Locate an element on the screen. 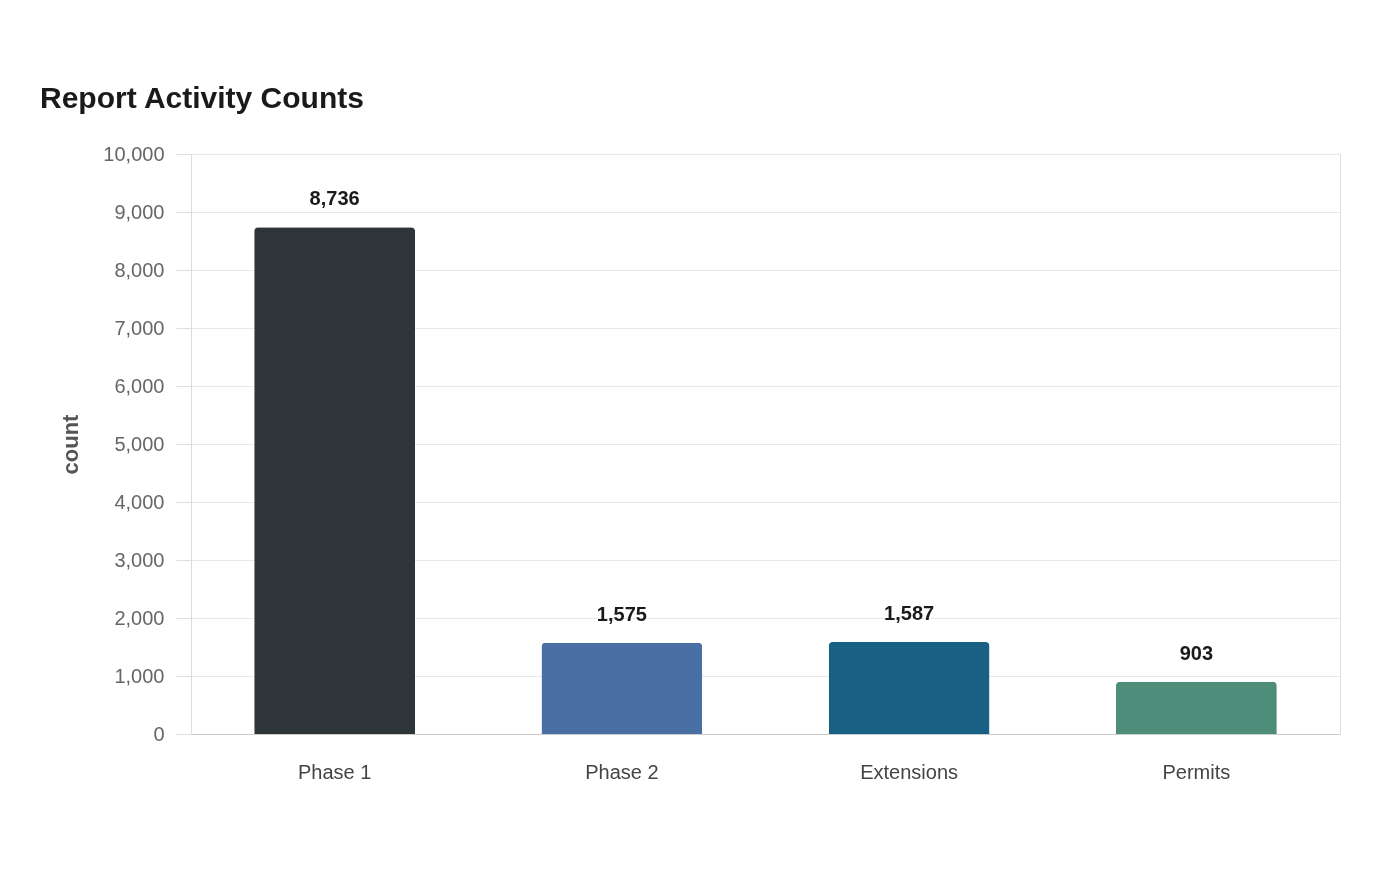 The image size is (1400, 880). y-tick-label: 7,000 is located at coordinates (139, 327).